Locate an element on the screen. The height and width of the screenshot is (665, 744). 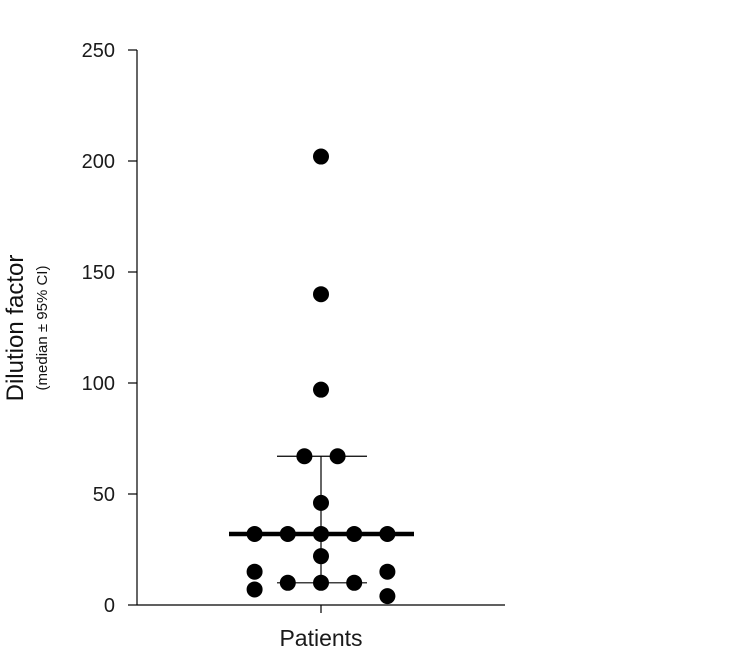
y-axis-title: Dilution factor is located at coordinates (15, 328).